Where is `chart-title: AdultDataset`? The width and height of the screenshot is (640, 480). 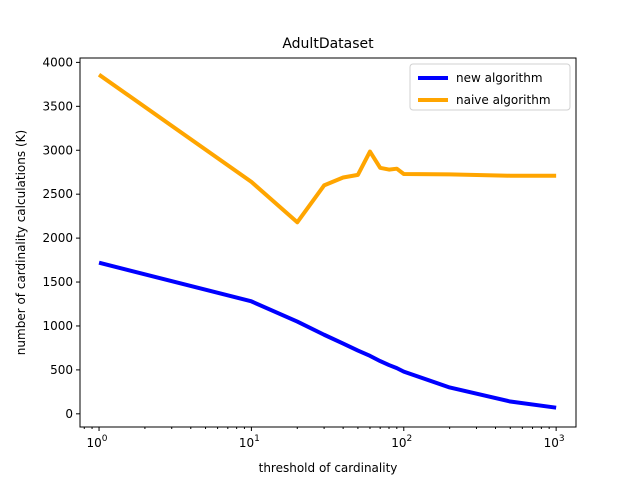
chart-title: AdultDataset is located at coordinates (328, 44).